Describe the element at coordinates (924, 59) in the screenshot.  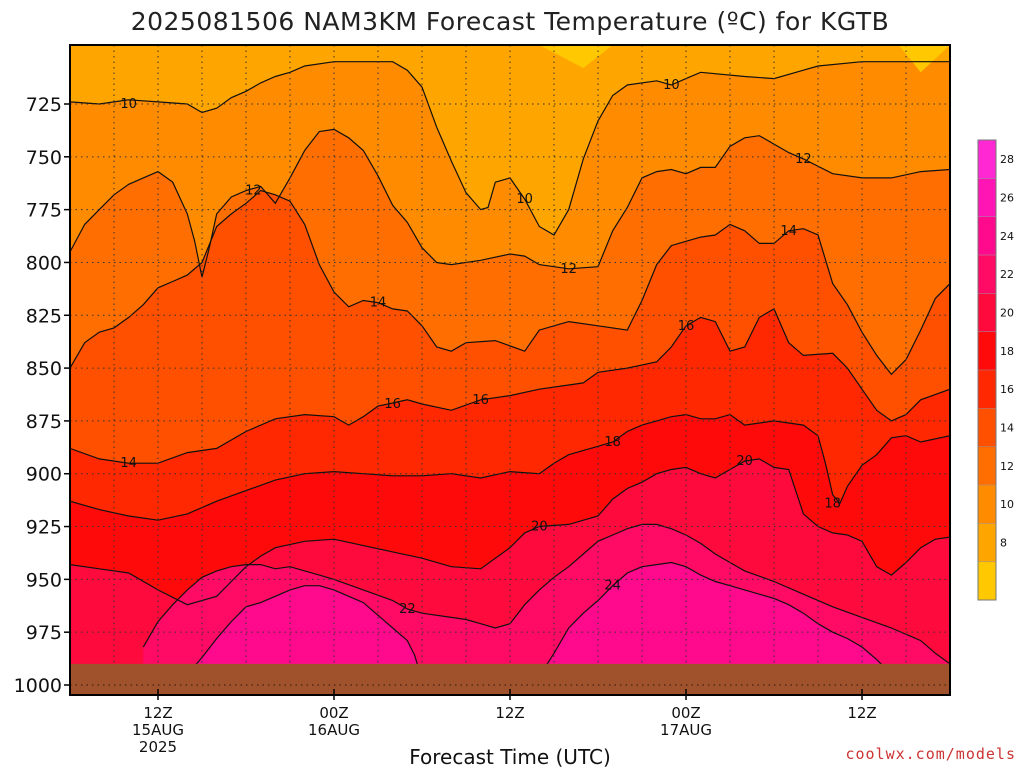
I see `band-8-pocket-right` at that location.